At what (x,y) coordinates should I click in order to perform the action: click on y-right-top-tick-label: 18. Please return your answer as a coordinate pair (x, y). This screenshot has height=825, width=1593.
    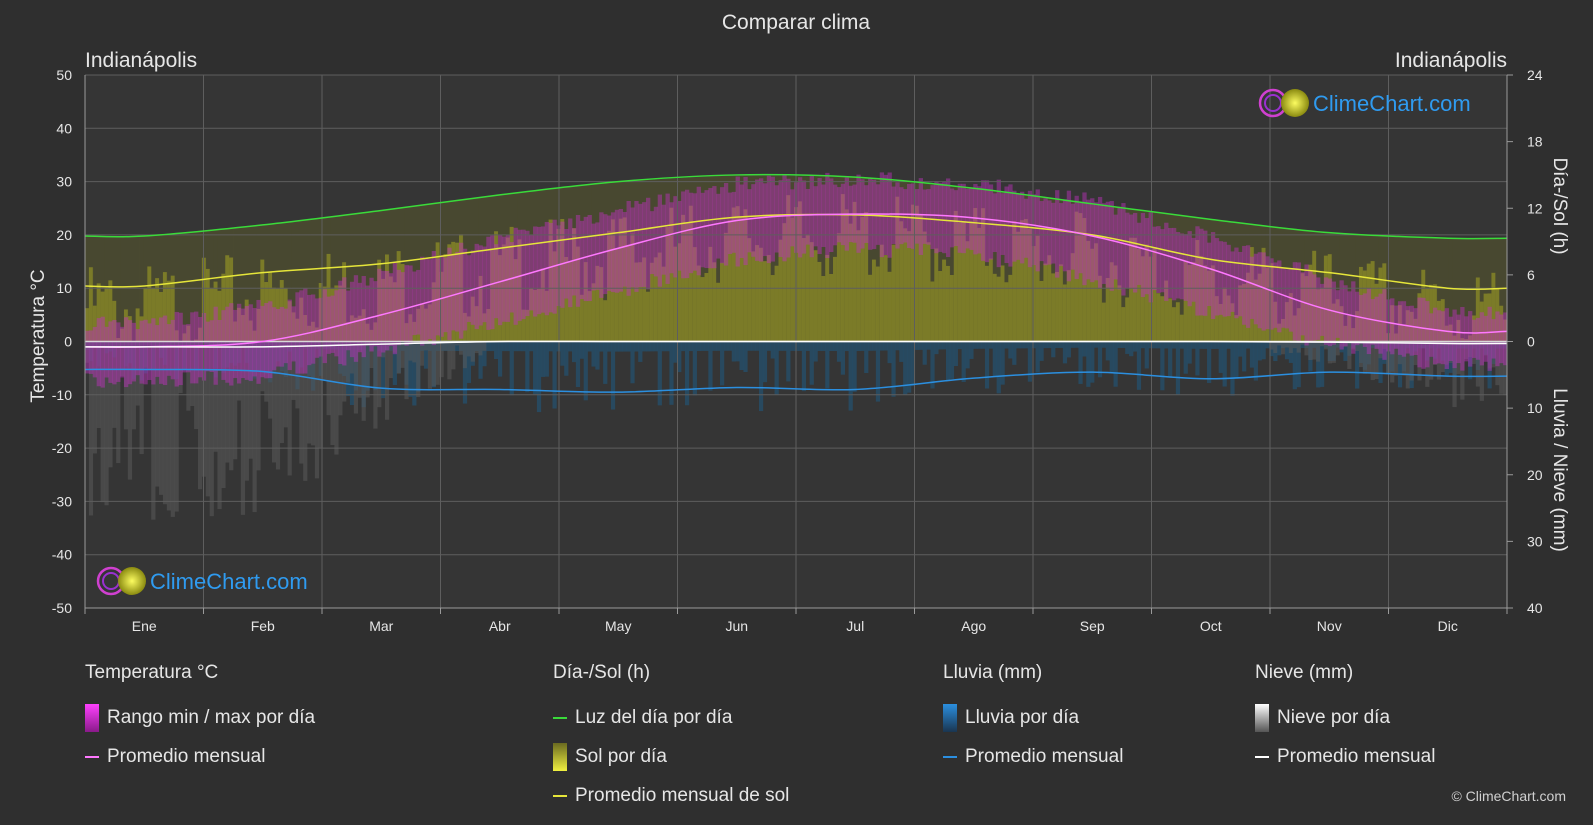
    Looking at the image, I should click on (1535, 142).